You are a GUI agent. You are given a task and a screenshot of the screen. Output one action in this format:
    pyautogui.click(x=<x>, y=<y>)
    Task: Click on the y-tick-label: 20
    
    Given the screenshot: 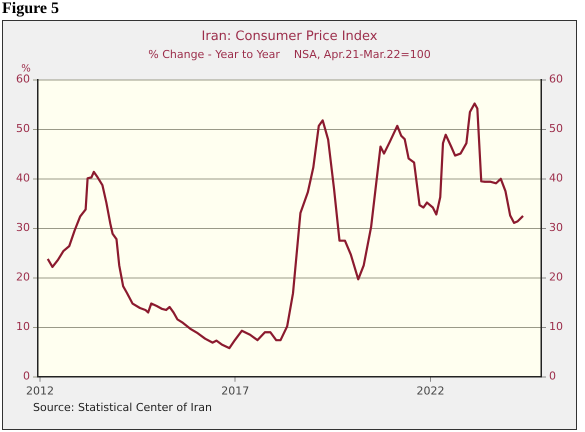 What is the action you would take?
    pyautogui.click(x=23, y=277)
    